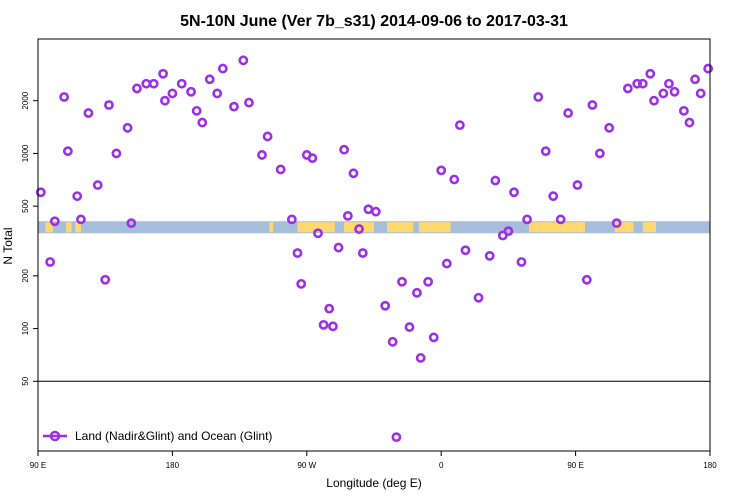 Image resolution: width=750 pixels, height=500 pixels. Describe the element at coordinates (373, 483) in the screenshot. I see `x-axis-label: Longitude (deg E)` at that location.